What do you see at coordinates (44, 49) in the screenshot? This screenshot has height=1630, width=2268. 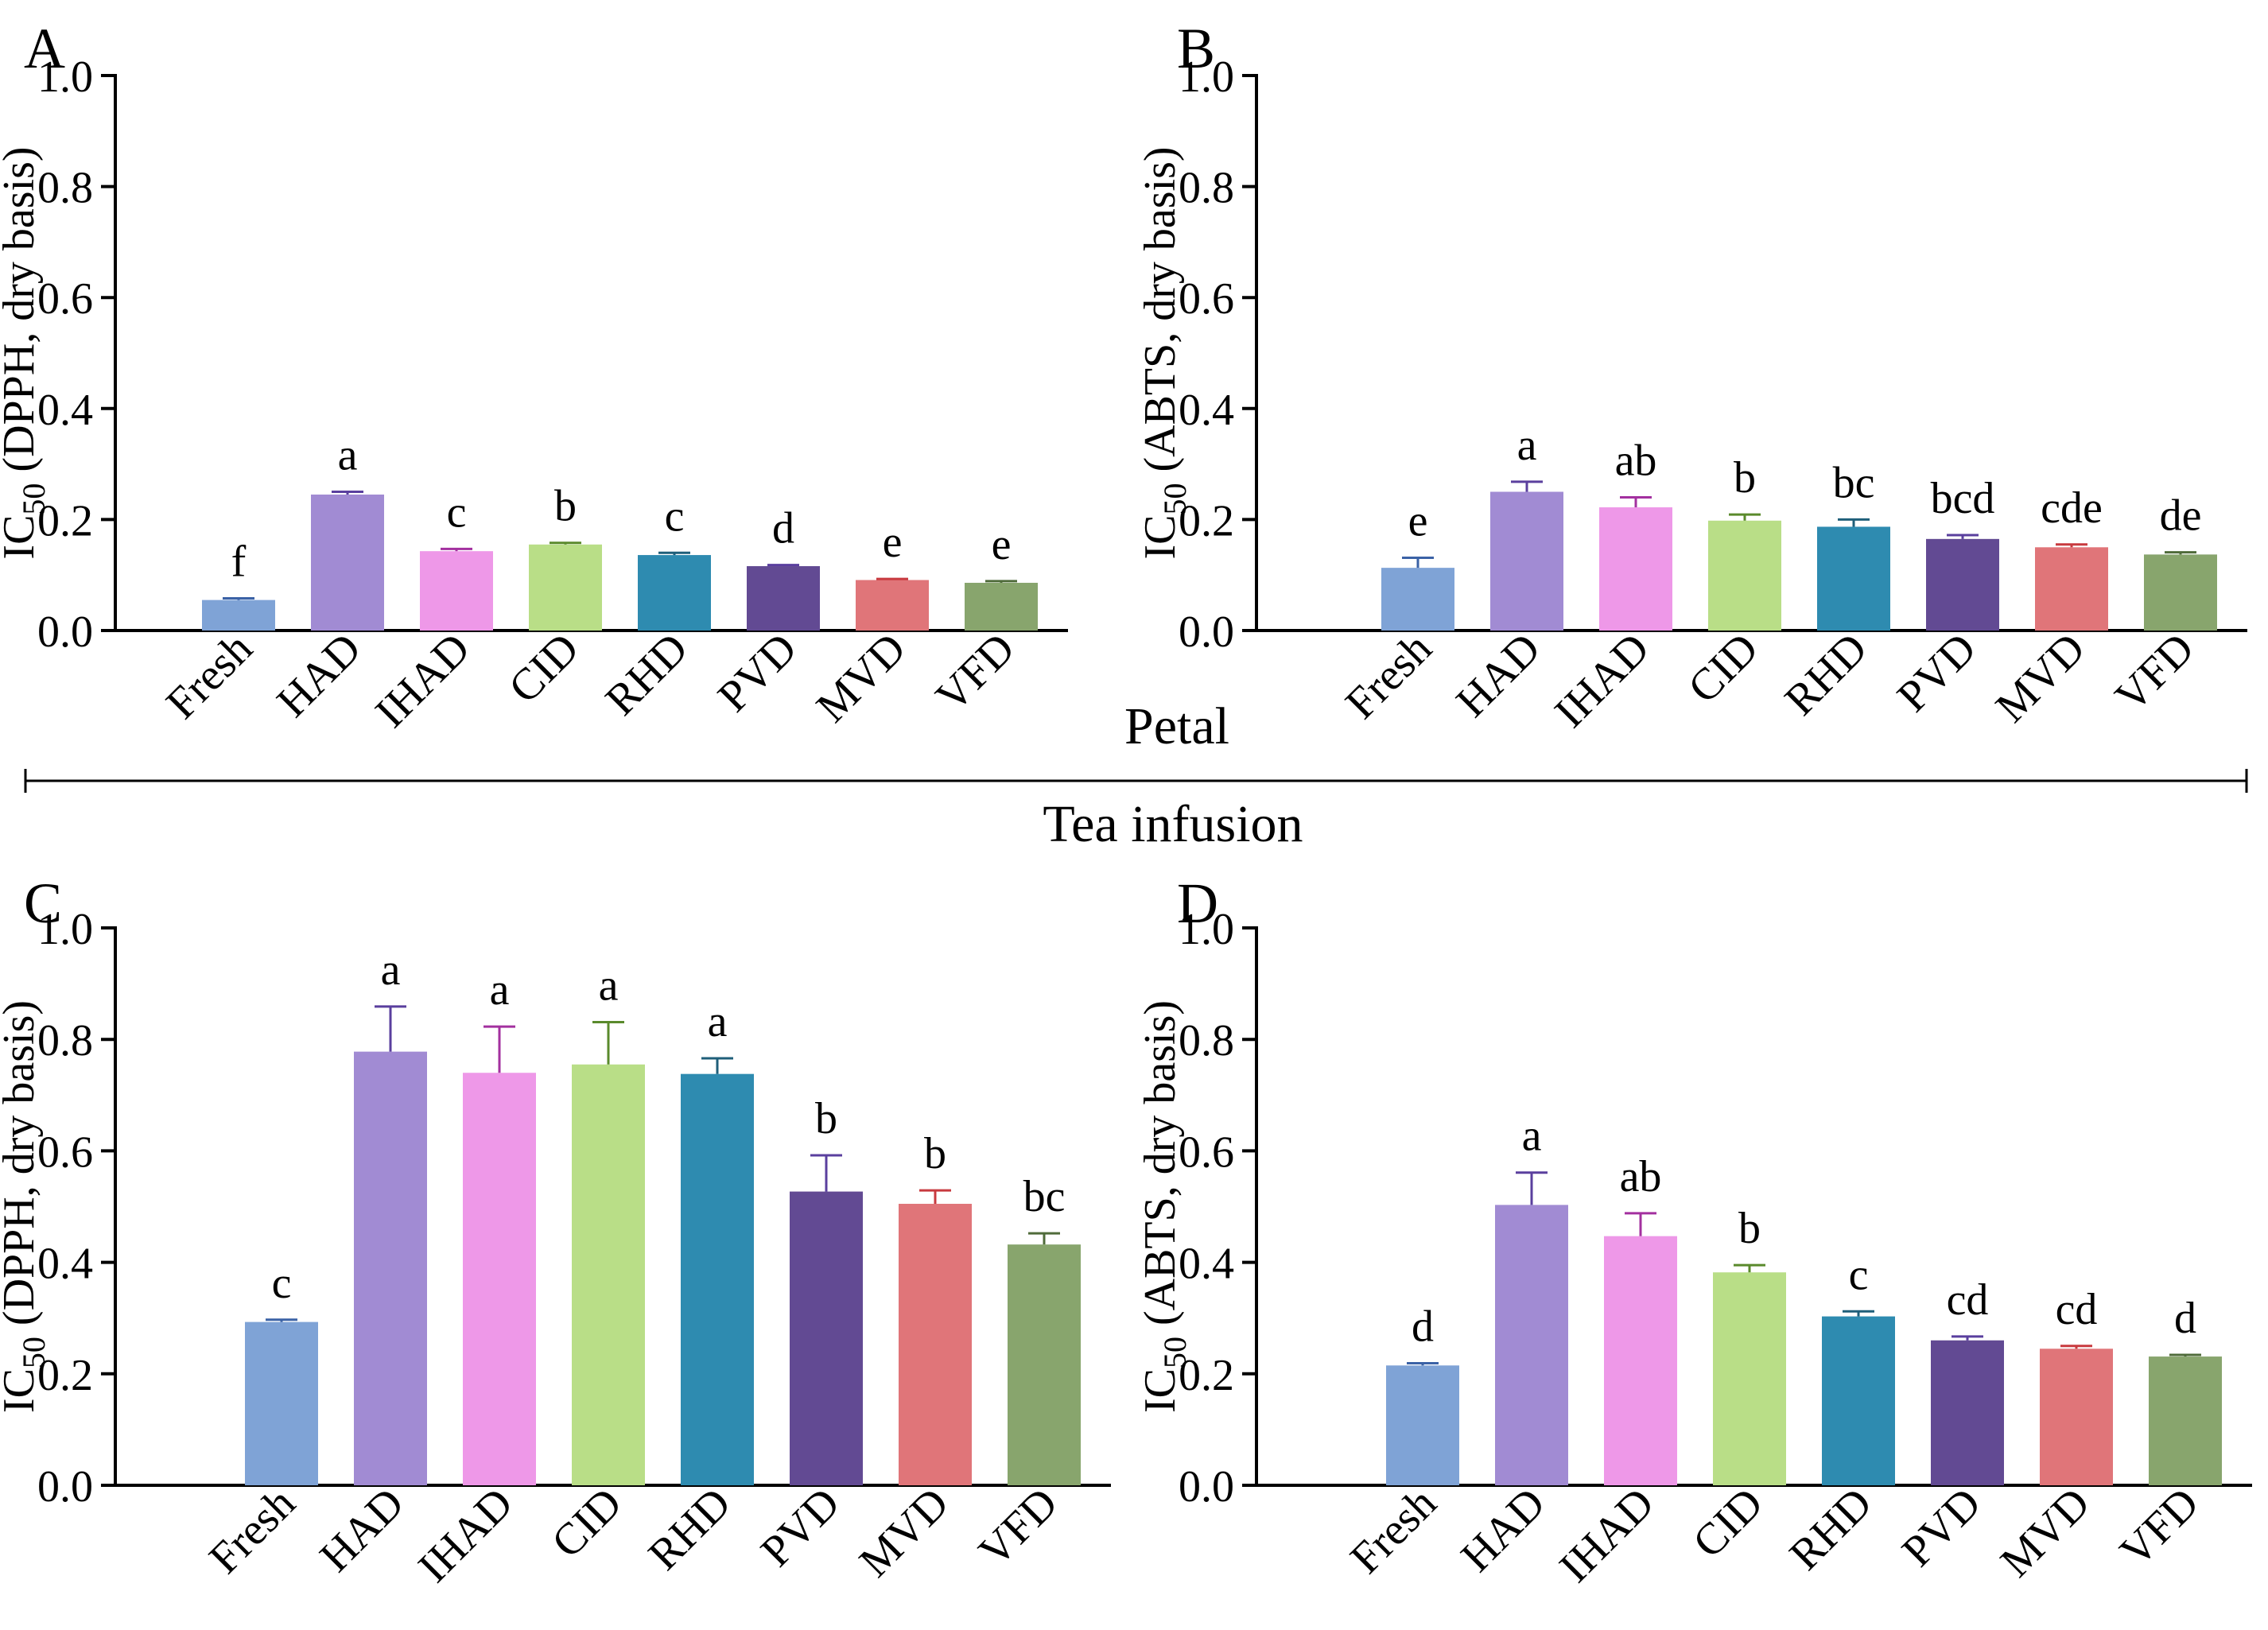 I see `panel-letter: A` at bounding box center [44, 49].